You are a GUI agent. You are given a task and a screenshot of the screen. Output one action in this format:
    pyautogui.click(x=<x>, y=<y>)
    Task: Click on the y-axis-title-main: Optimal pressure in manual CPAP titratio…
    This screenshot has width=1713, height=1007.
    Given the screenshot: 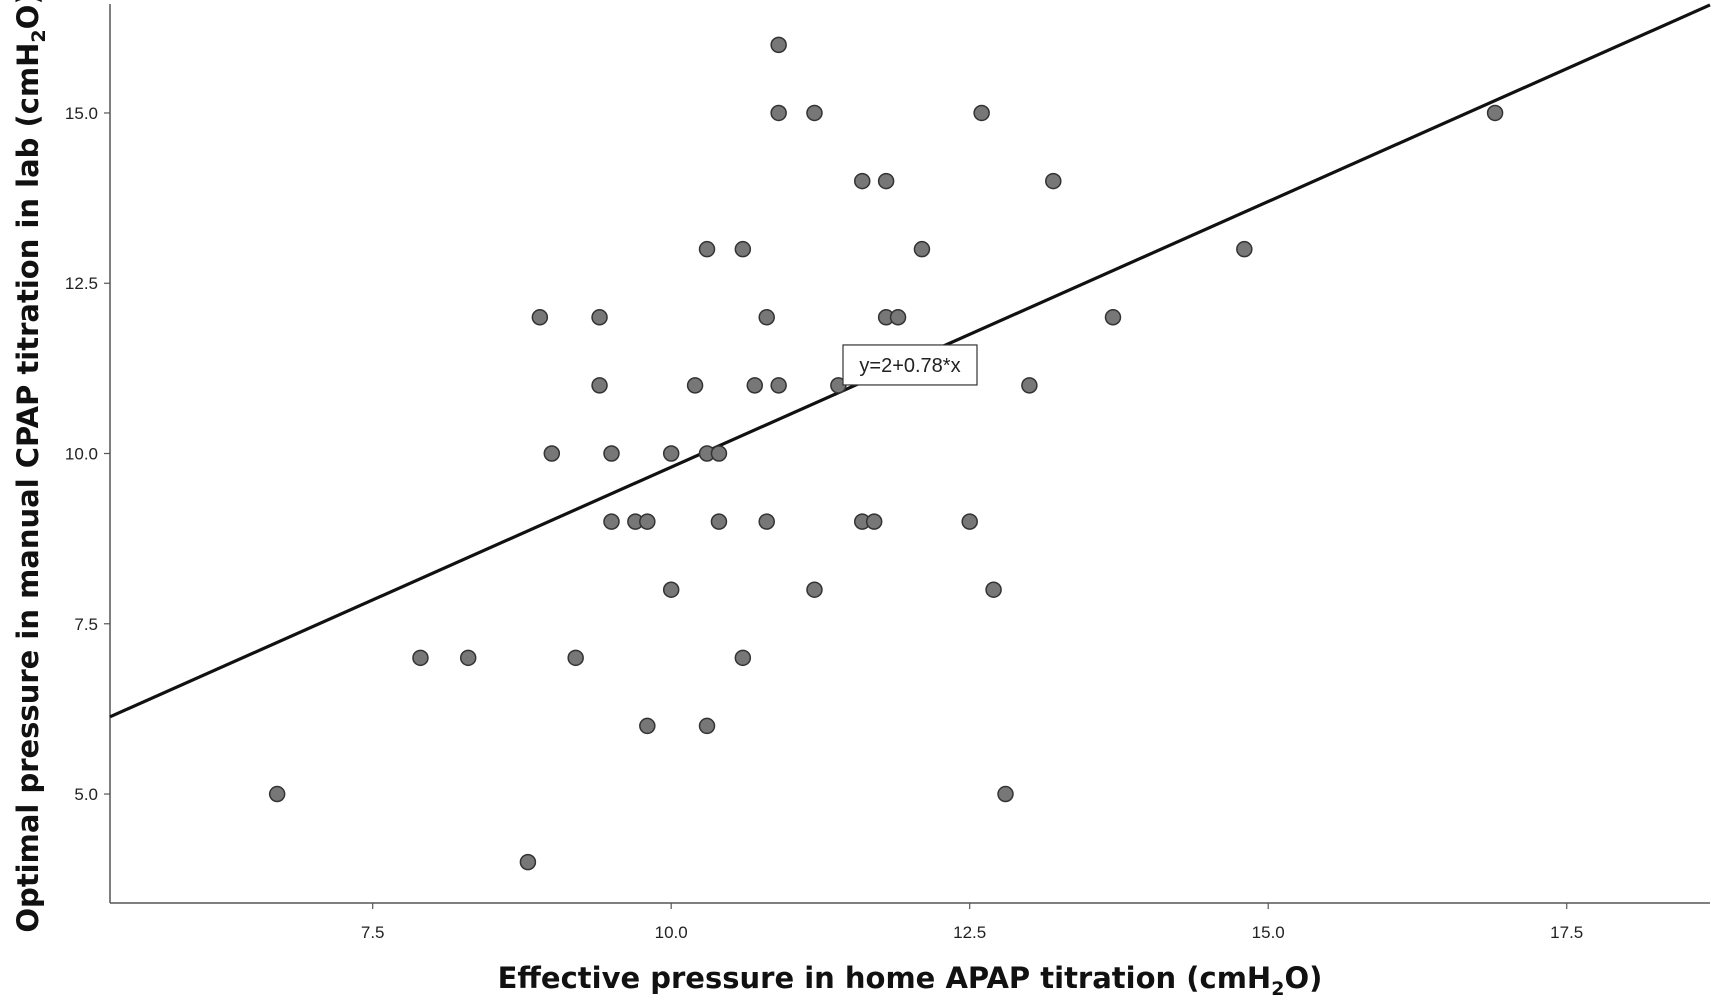 What is the action you would take?
    pyautogui.click(x=28, y=488)
    